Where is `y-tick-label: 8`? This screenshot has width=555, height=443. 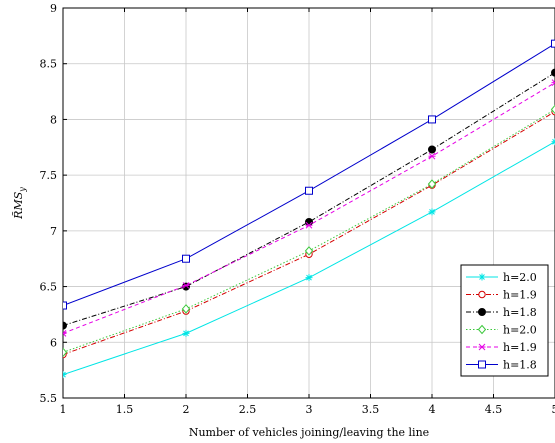
y-tick-label: 8 is located at coordinates (53, 119).